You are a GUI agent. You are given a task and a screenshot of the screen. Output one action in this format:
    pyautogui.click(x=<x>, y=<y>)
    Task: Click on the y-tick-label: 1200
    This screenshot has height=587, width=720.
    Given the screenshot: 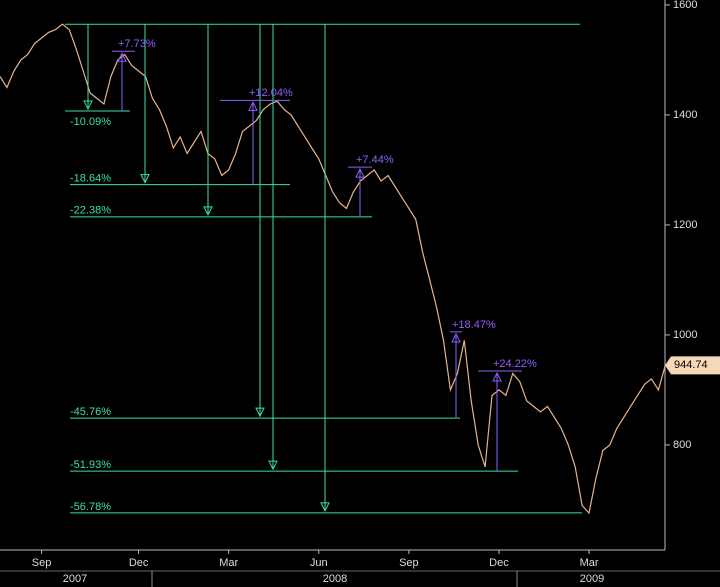 What is the action you would take?
    pyautogui.click(x=685, y=225)
    